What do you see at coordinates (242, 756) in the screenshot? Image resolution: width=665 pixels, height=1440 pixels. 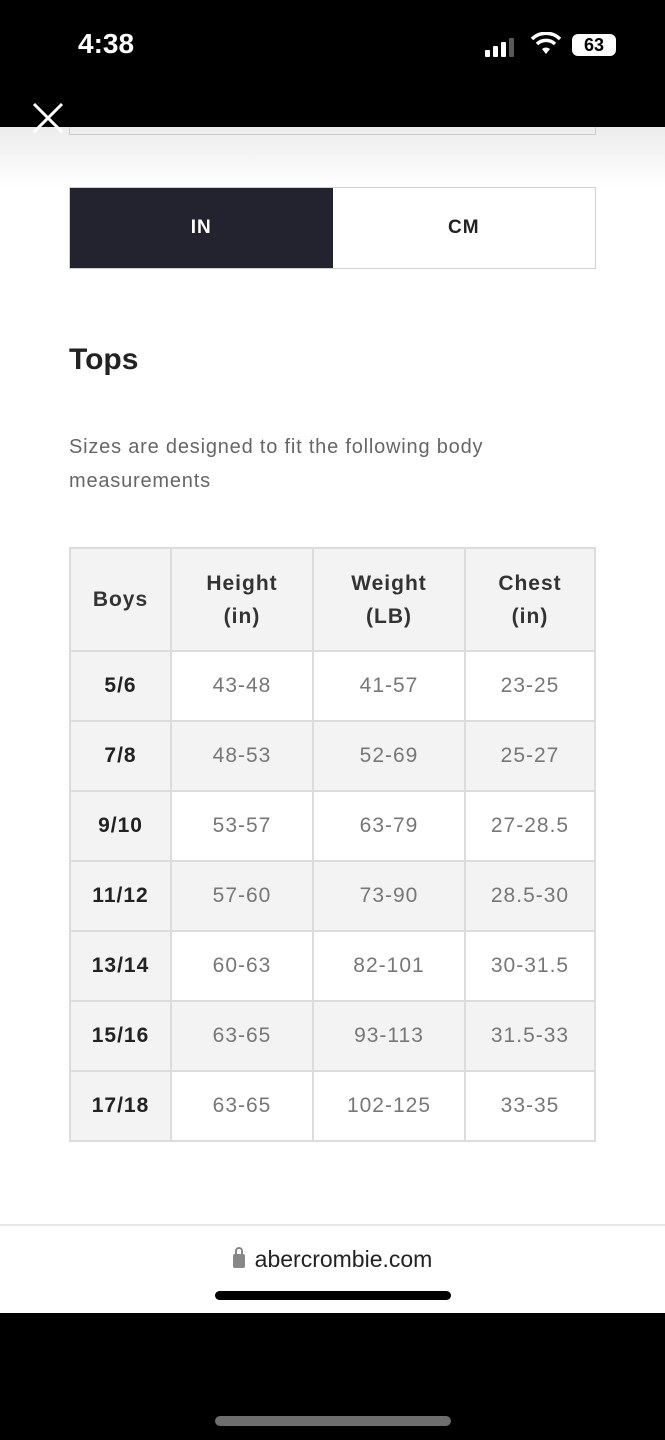 I see `measurement-cell: 48-53` at bounding box center [242, 756].